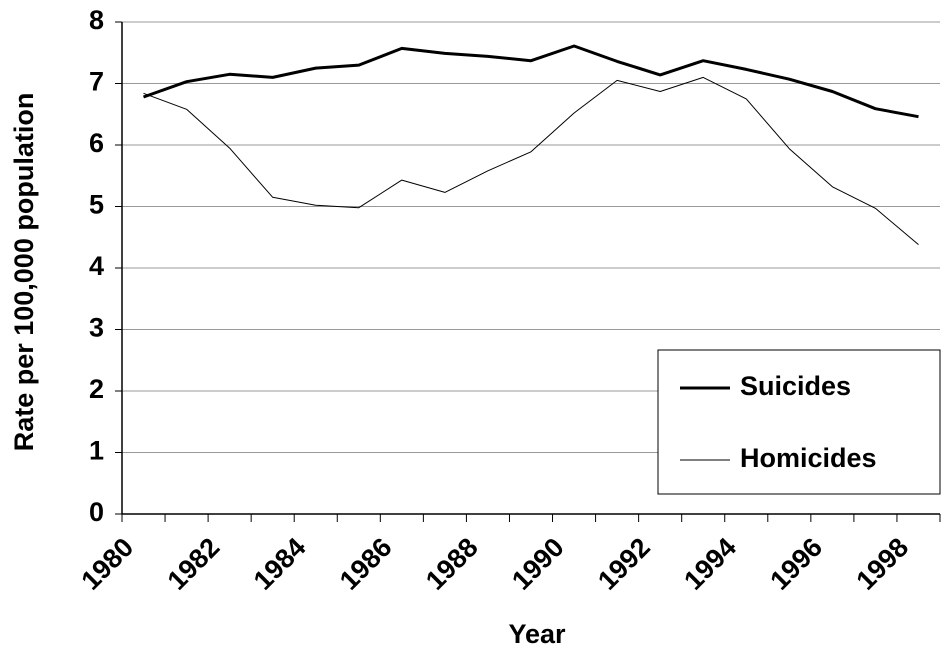 The image size is (943, 659). What do you see at coordinates (808, 458) in the screenshot?
I see `legend-label: Homicides` at bounding box center [808, 458].